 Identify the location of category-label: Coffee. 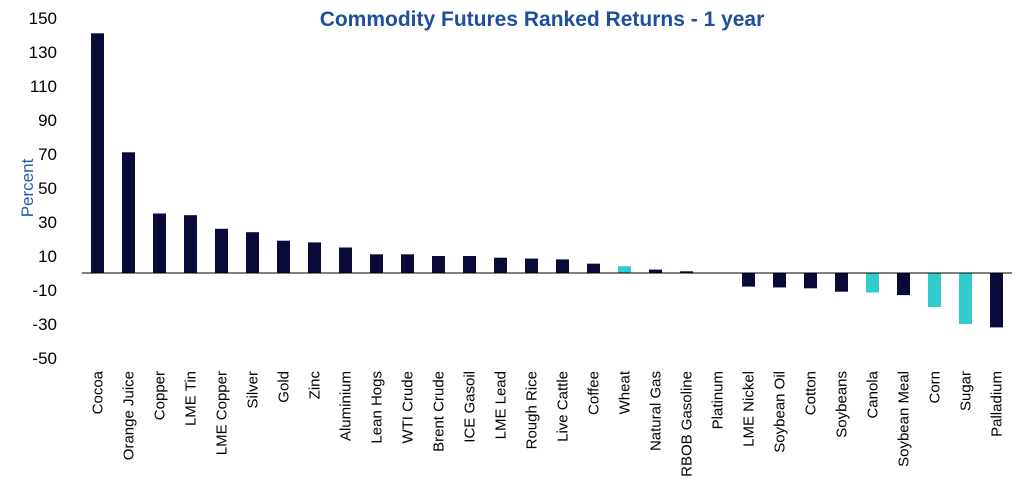
(594, 393).